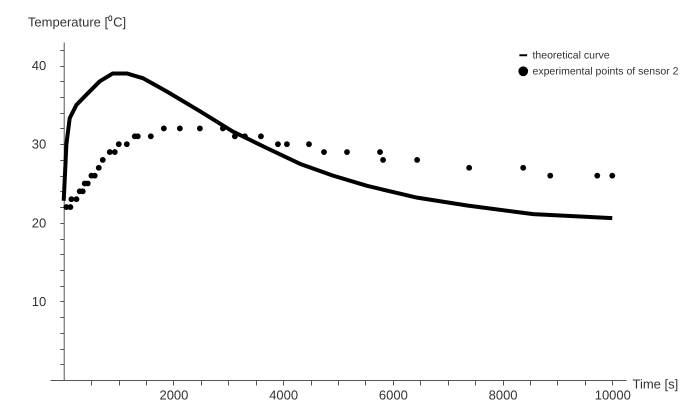 This screenshot has height=406, width=693. Describe the element at coordinates (655, 384) in the screenshot. I see `x-axis-title: Time [s]` at that location.